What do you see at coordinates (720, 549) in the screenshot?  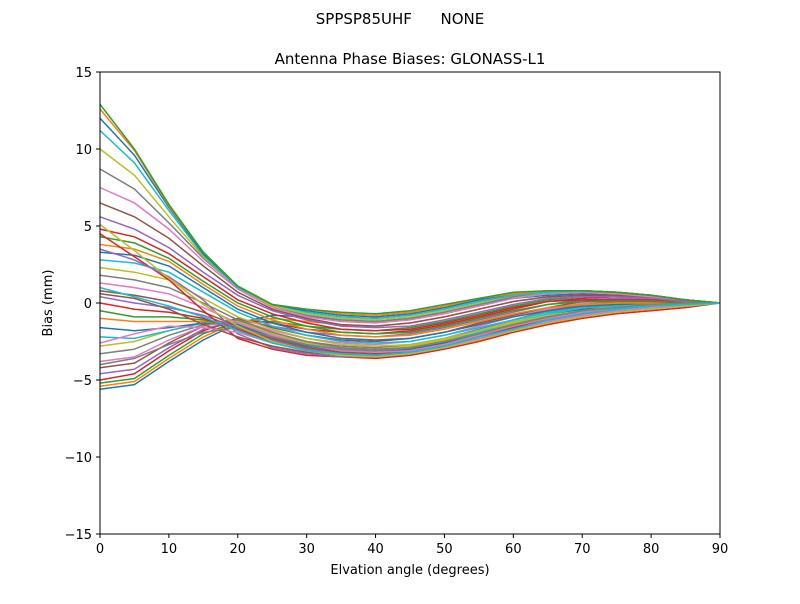 I see `x-tick-label: 90` at bounding box center [720, 549].